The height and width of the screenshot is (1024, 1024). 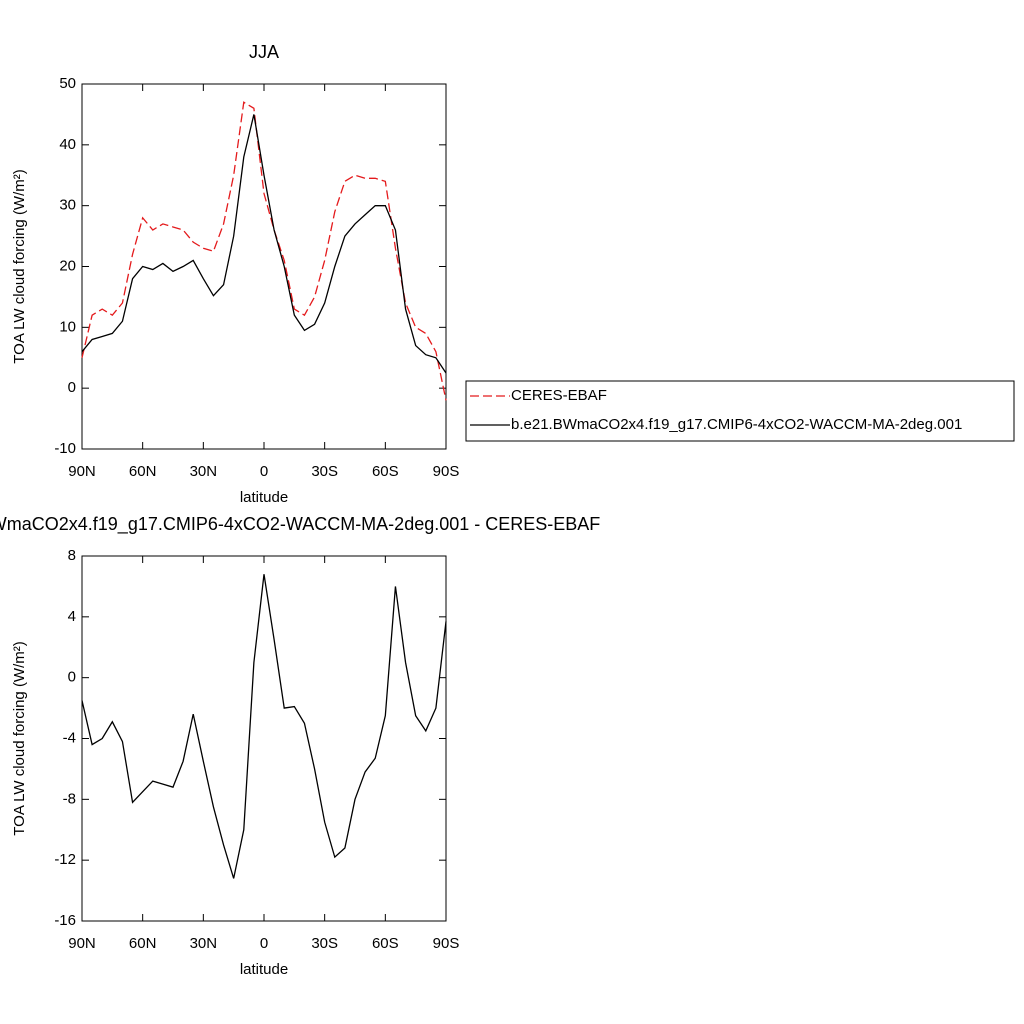 What do you see at coordinates (67, 83) in the screenshot?
I see `y-tick-label: 50` at bounding box center [67, 83].